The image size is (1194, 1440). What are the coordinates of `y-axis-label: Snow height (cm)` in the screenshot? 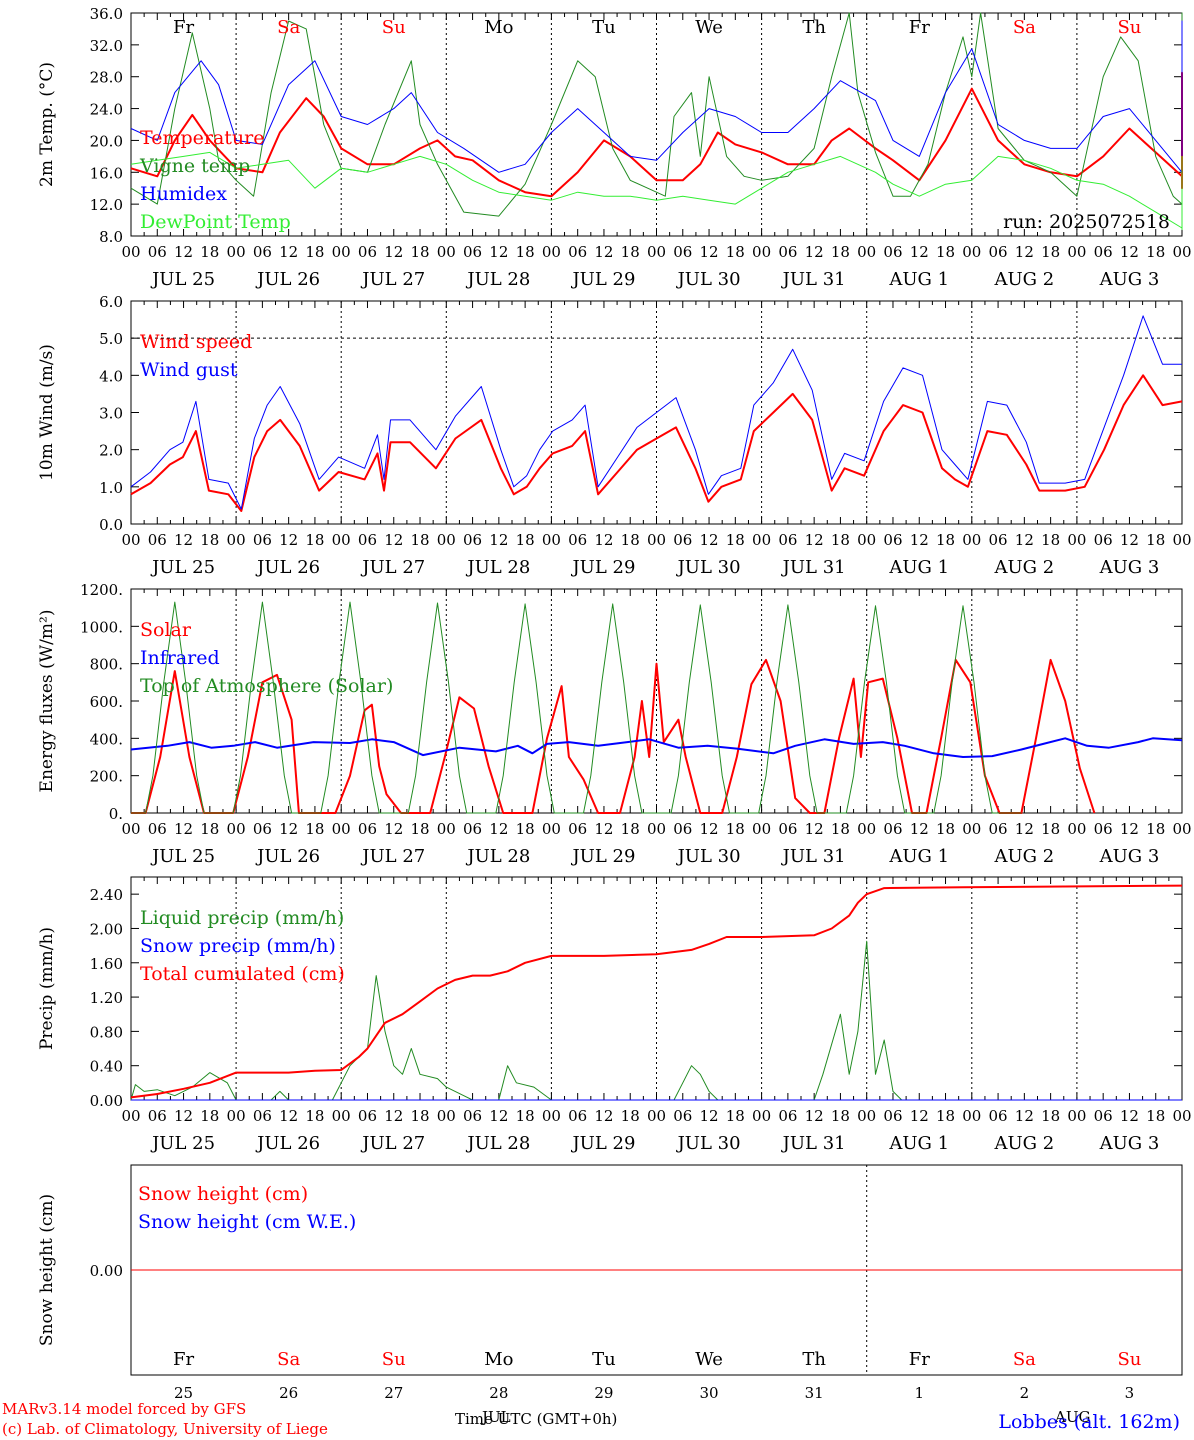 It's located at (47, 1270).